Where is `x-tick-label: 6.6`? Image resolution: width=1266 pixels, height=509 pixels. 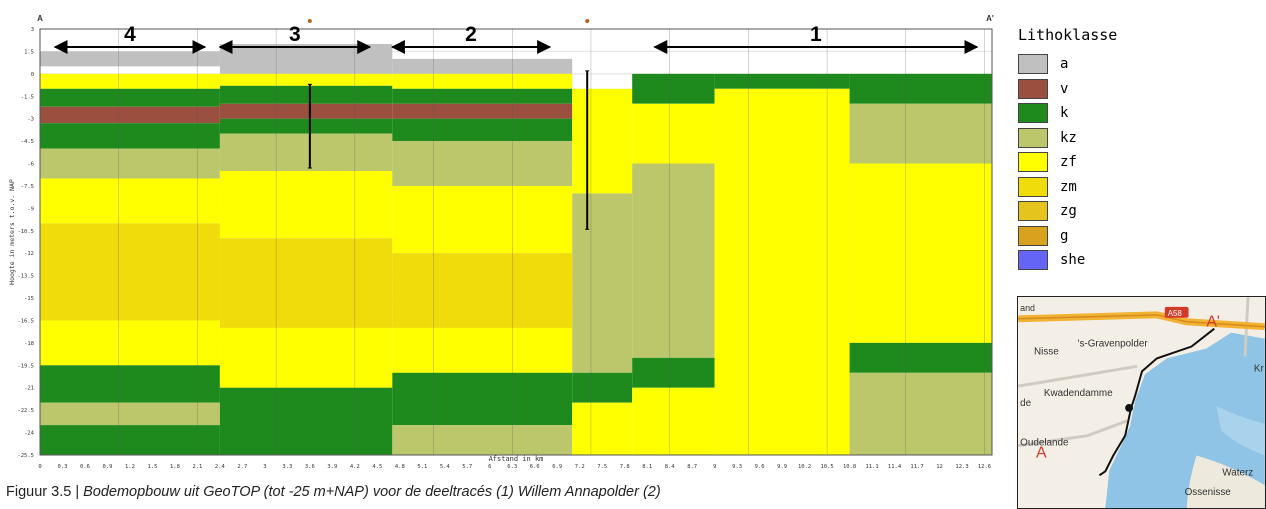
x-tick-label: 6.6 is located at coordinates (535, 467).